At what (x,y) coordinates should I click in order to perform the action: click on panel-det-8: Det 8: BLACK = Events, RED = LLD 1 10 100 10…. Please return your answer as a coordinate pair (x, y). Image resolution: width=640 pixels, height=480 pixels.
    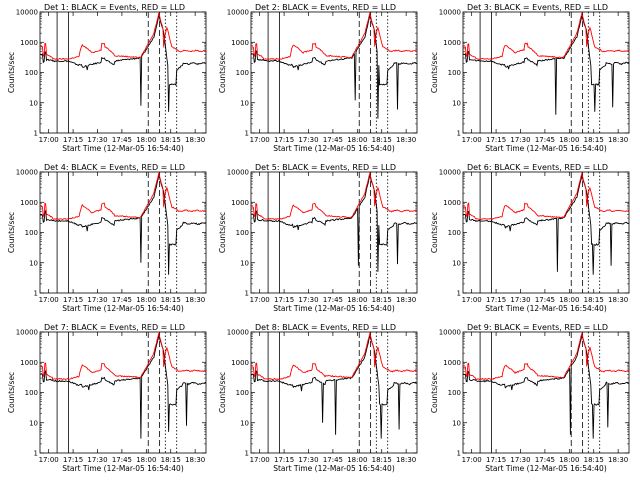
    Looking at the image, I should click on (318, 398).